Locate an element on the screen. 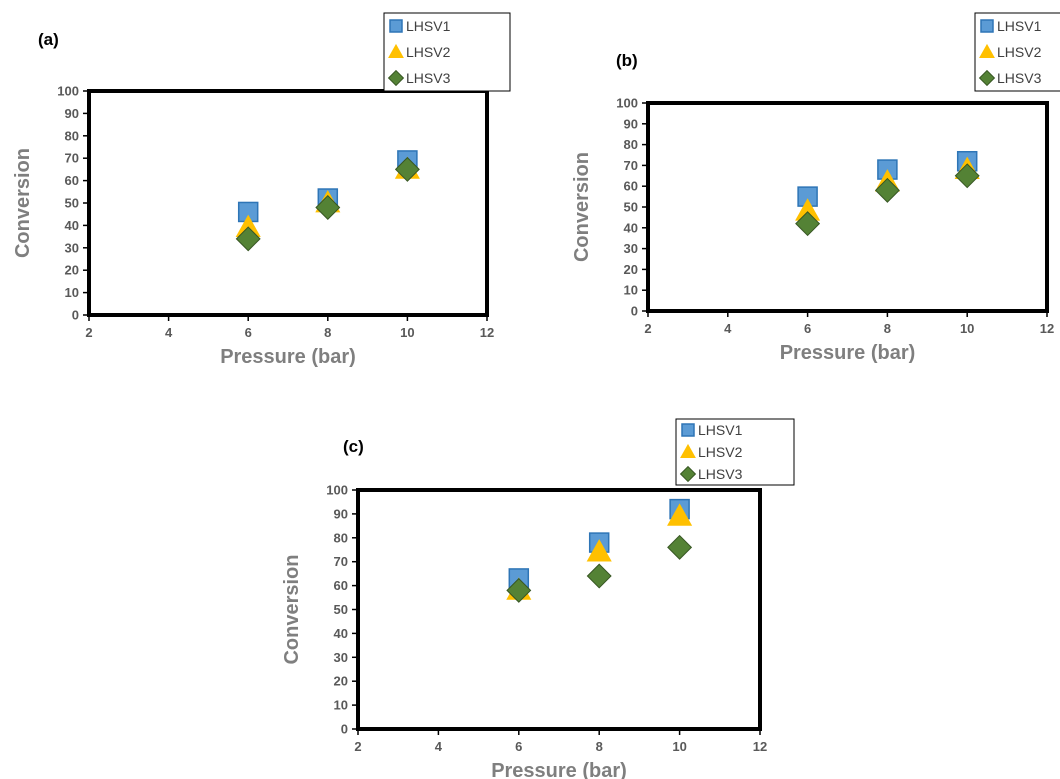  panel-label: (a) is located at coordinates (48, 39).